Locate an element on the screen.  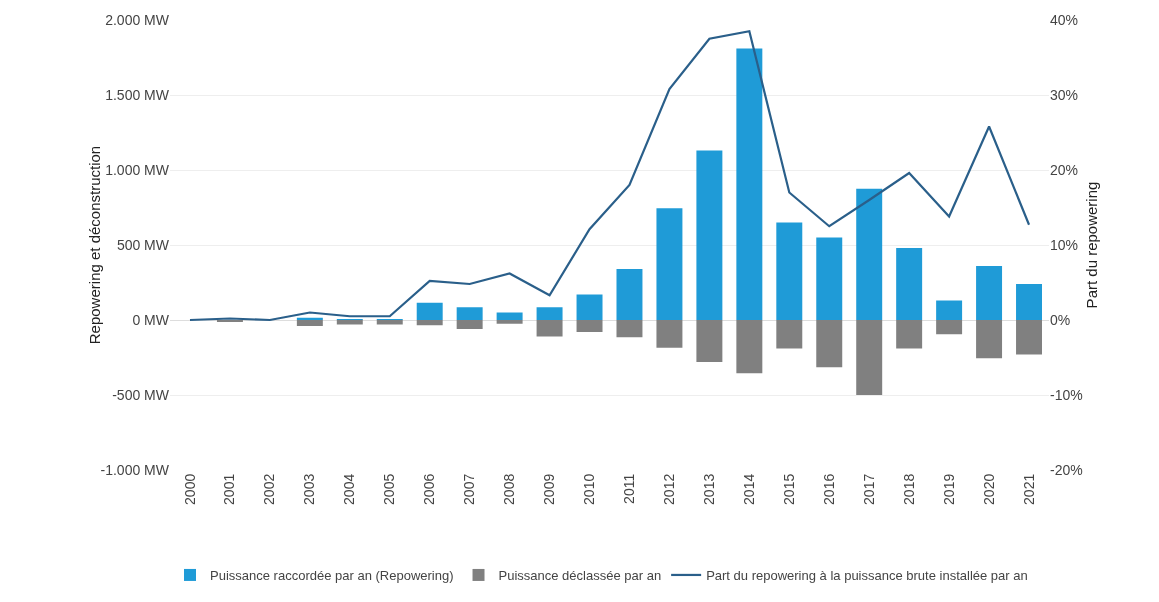
x-tick-label: 2007 is located at coordinates (469, 489).